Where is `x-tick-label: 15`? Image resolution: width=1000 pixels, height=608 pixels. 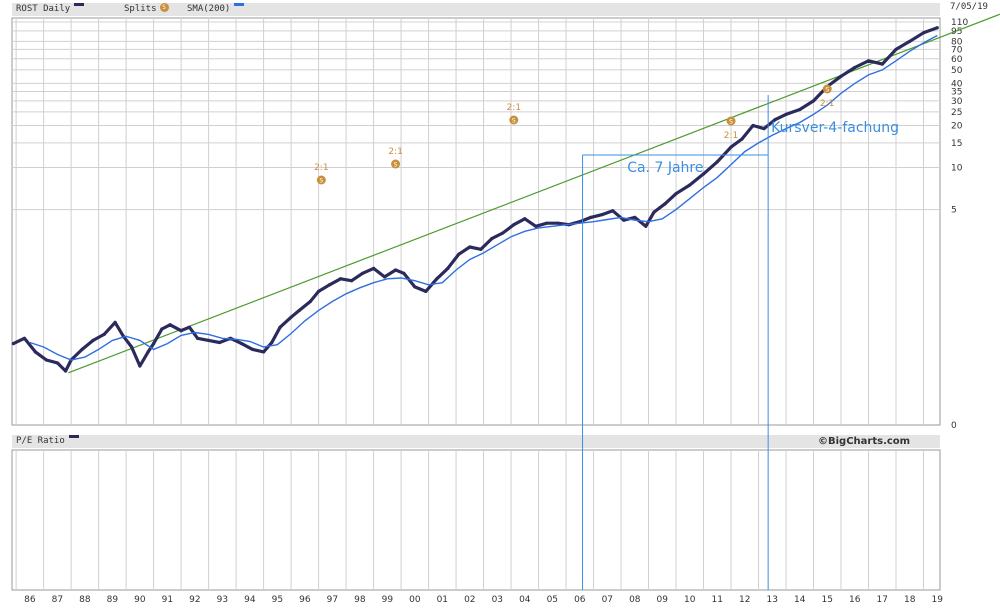 x-tick-label: 15 is located at coordinates (827, 600).